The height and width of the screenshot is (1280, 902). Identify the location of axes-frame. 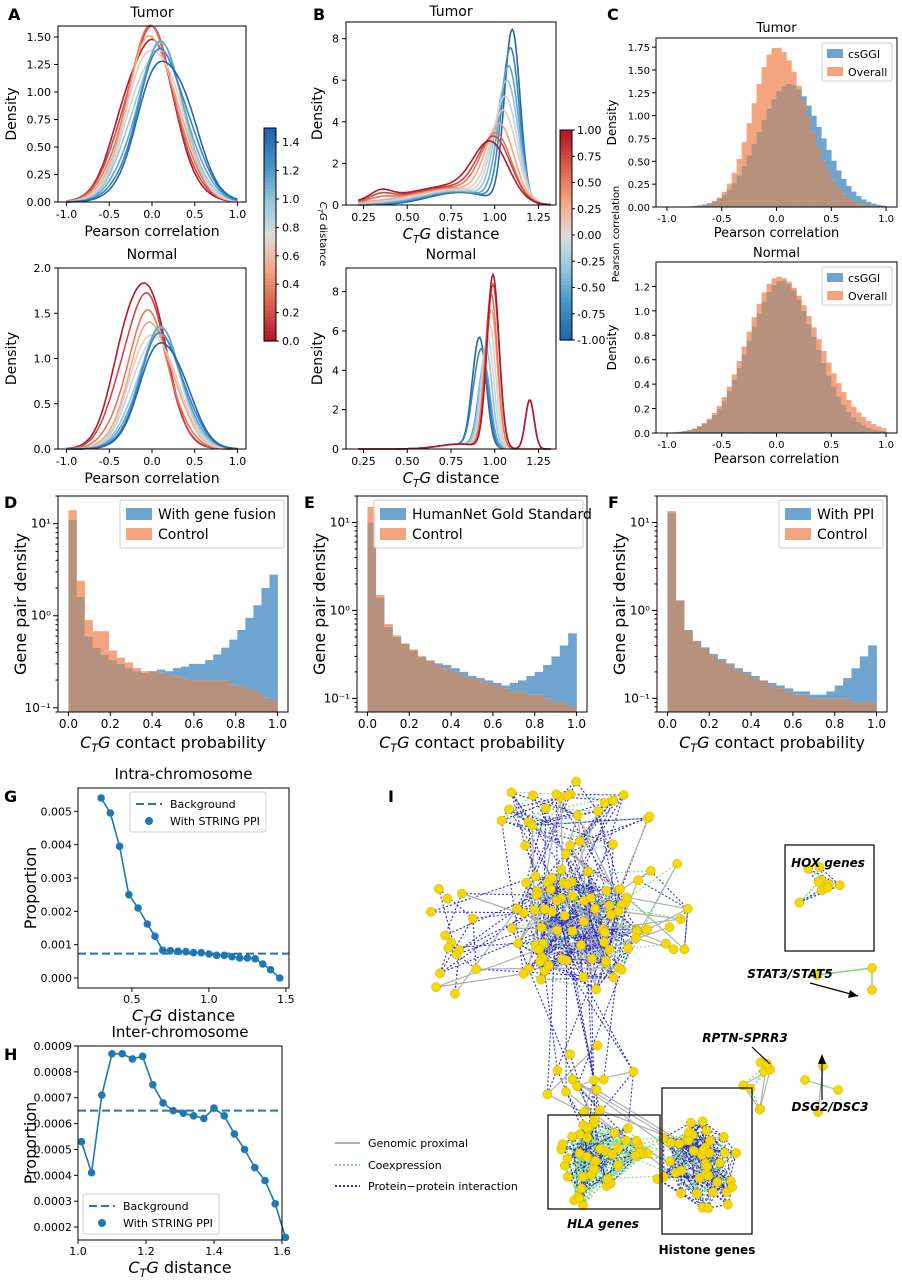
(772, 604).